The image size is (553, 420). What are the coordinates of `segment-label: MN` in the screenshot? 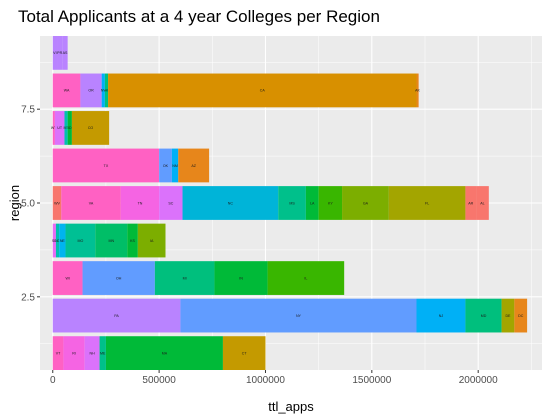 It's located at (111, 241).